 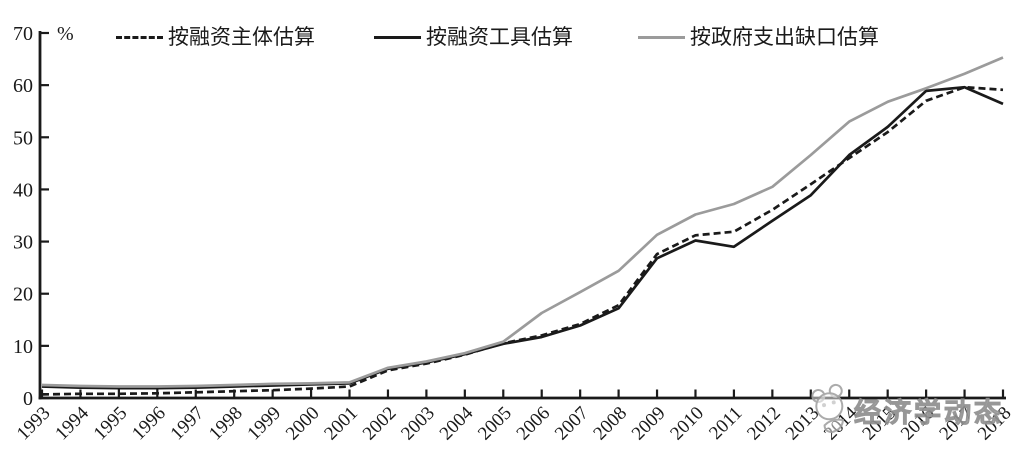 I want to click on x-tick-label: 1999, so click(x=264, y=424).